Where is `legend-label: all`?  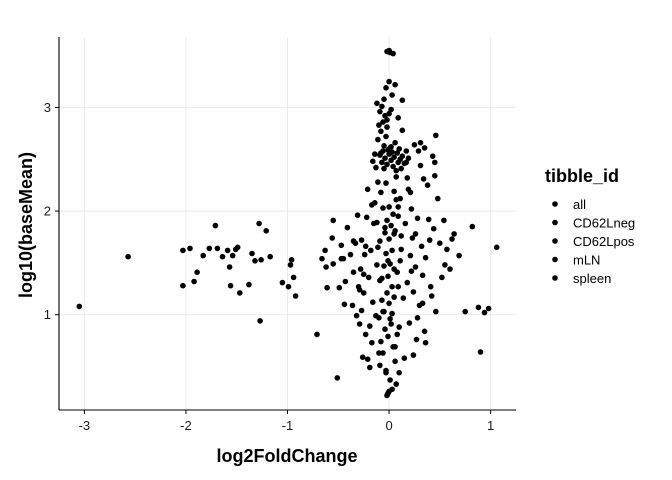
legend-label: all is located at coordinates (579, 204).